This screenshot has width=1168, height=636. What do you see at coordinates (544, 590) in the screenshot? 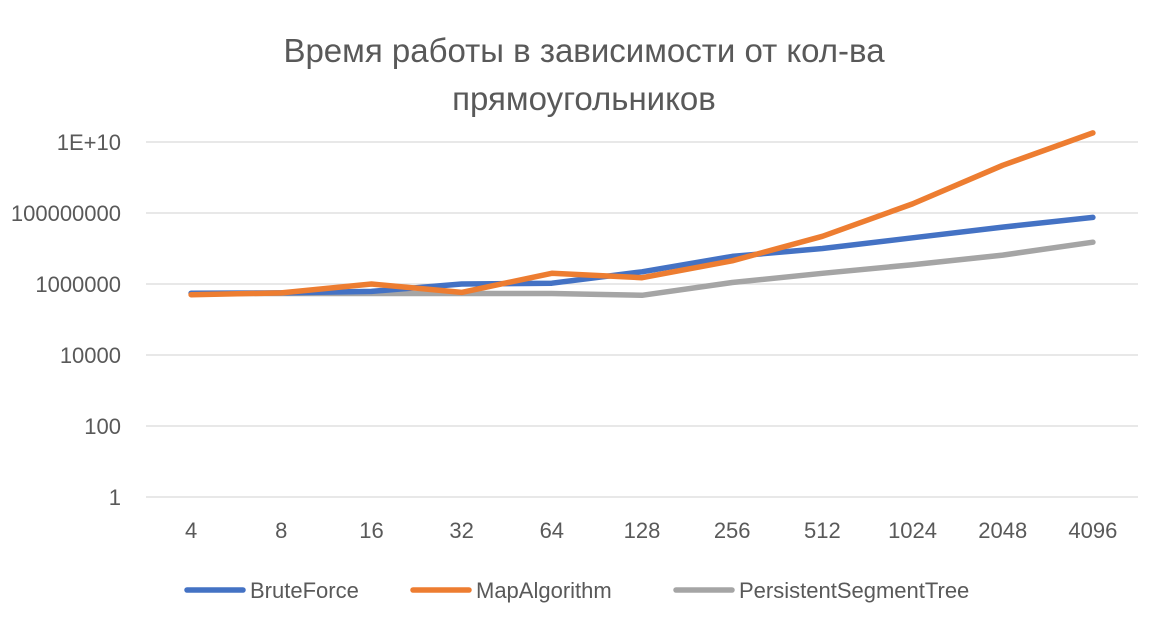
I see `legend-label: MapAlgorithm` at bounding box center [544, 590].